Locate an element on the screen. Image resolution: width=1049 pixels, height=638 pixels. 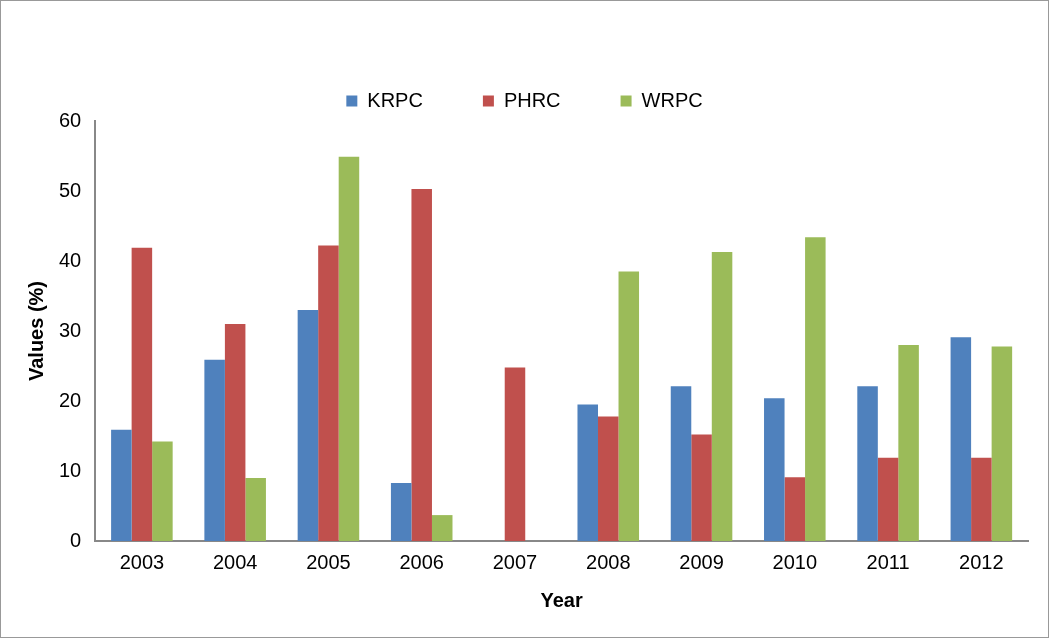
y-tick-label: 0 is located at coordinates (76, 539).